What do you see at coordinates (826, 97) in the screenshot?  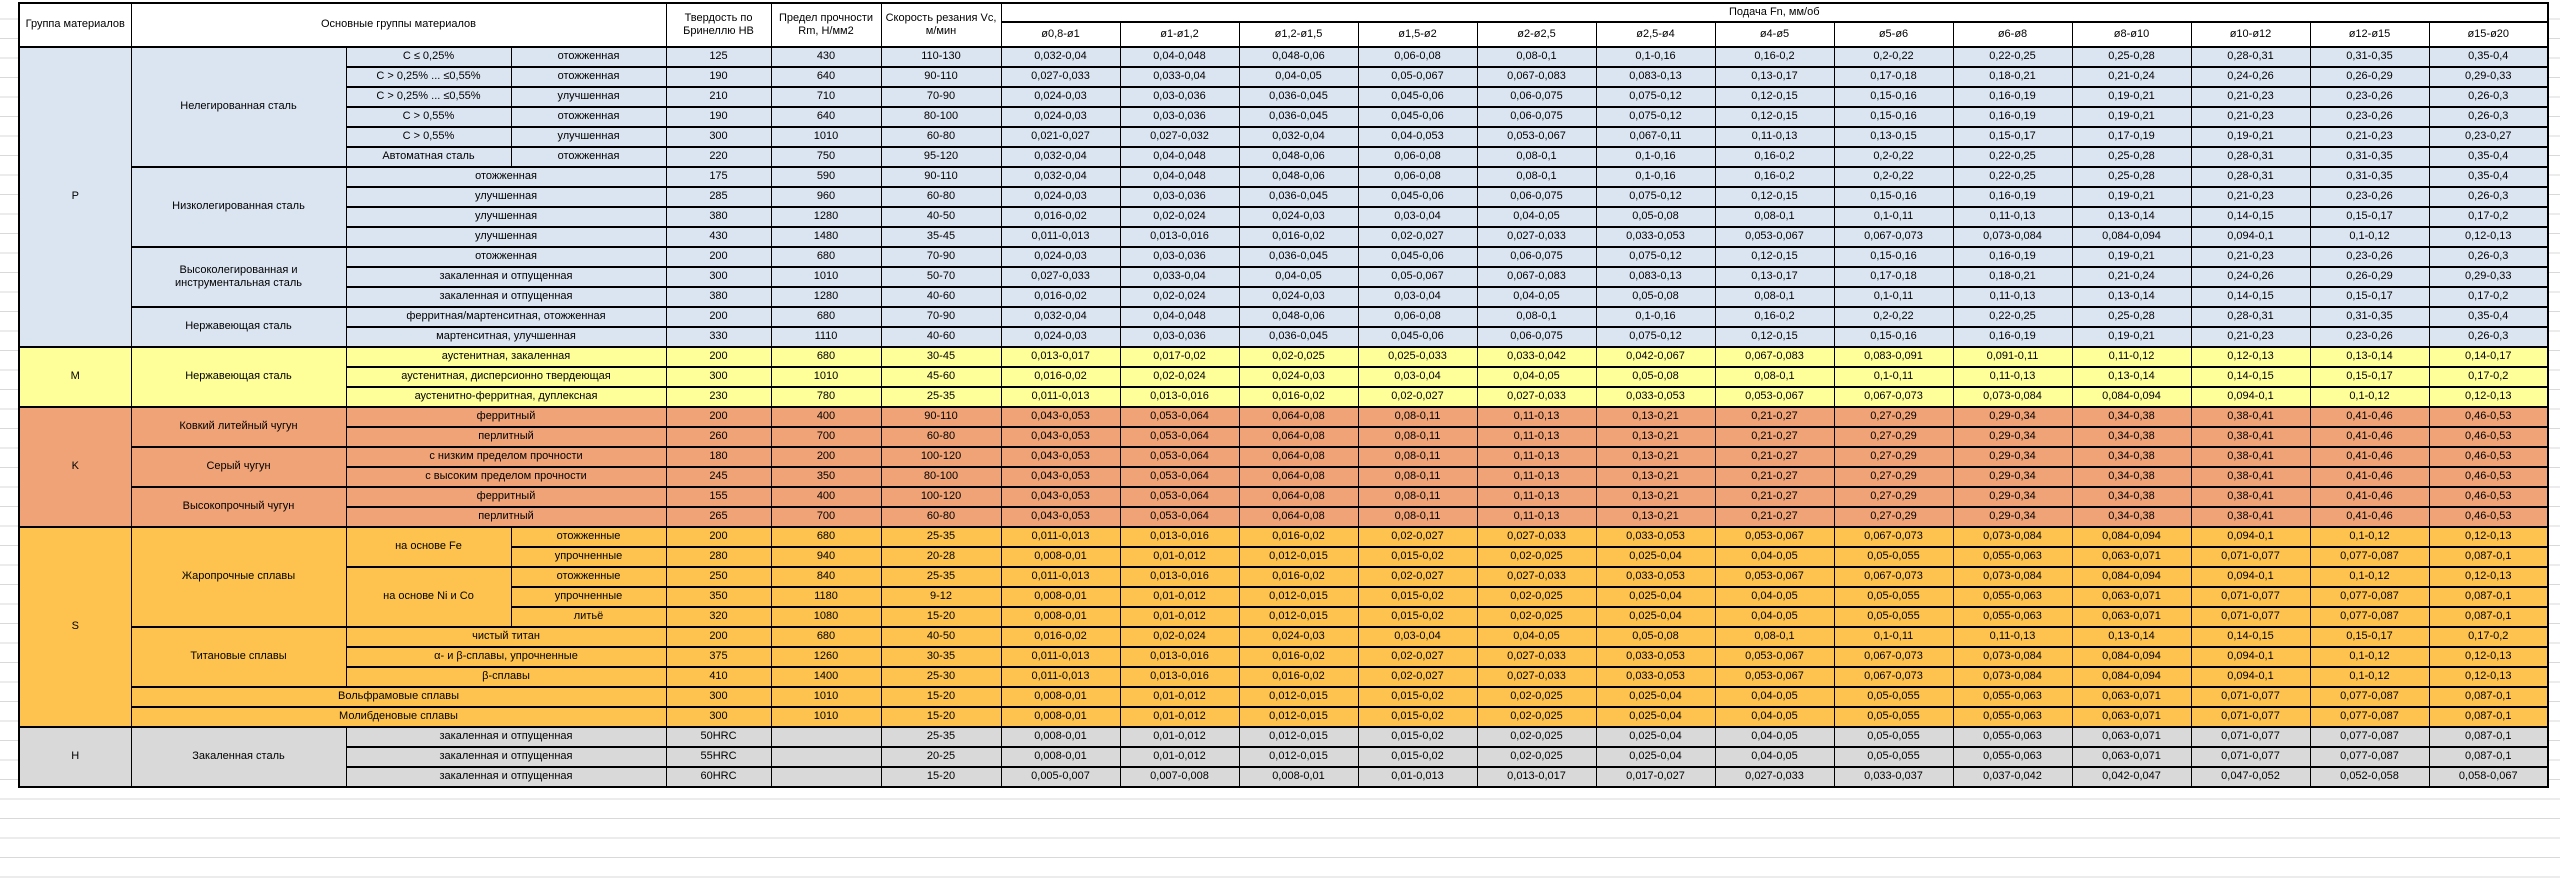 I see `strength-cell: 710` at bounding box center [826, 97].